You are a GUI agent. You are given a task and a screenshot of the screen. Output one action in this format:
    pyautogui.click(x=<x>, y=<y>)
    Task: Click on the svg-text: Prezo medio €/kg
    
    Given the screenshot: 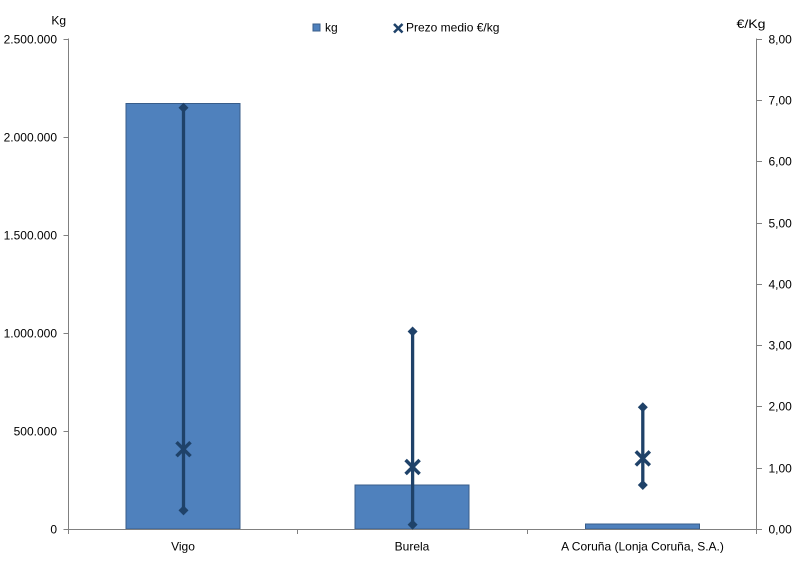 What is the action you would take?
    pyautogui.click(x=452, y=28)
    